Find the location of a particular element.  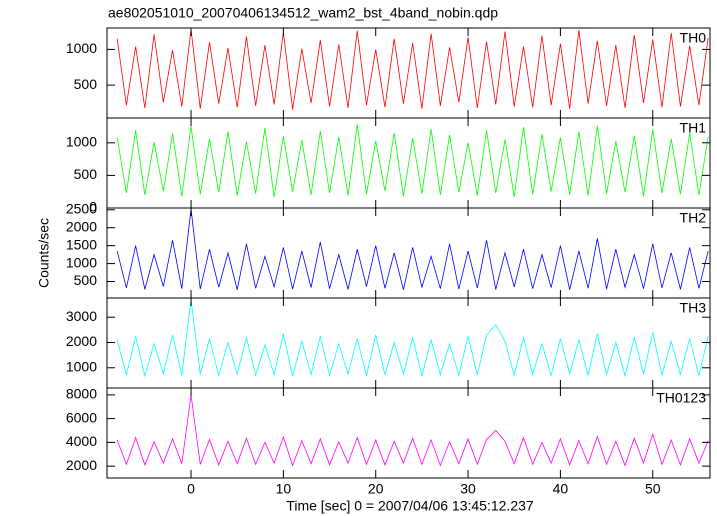

x-axis-label: Time [sec] 0 = 2007/04/06 13:45:12.237 is located at coordinates (410, 506).